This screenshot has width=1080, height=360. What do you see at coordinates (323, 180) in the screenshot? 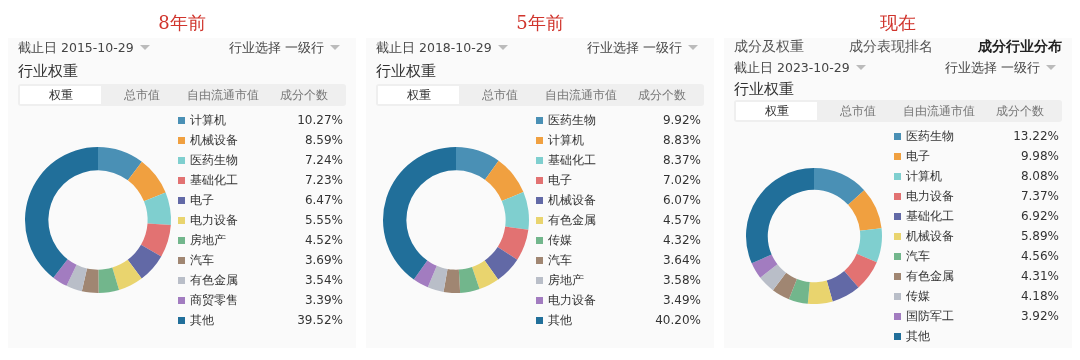
I see `data-label: 7.23%` at bounding box center [323, 180].